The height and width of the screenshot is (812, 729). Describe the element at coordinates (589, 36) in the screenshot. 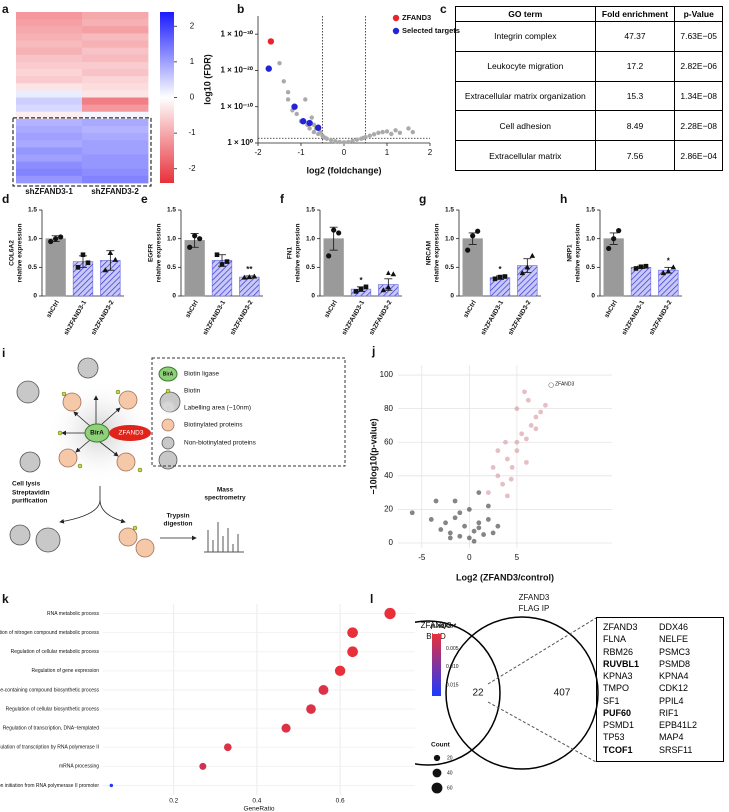

I see `table-row: Integrin complex 47.37 7.63E−05` at that location.